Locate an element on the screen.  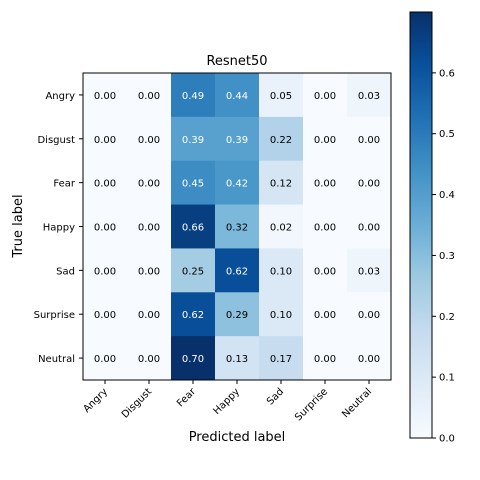
cell-value-label: 0.44 is located at coordinates (237, 96).